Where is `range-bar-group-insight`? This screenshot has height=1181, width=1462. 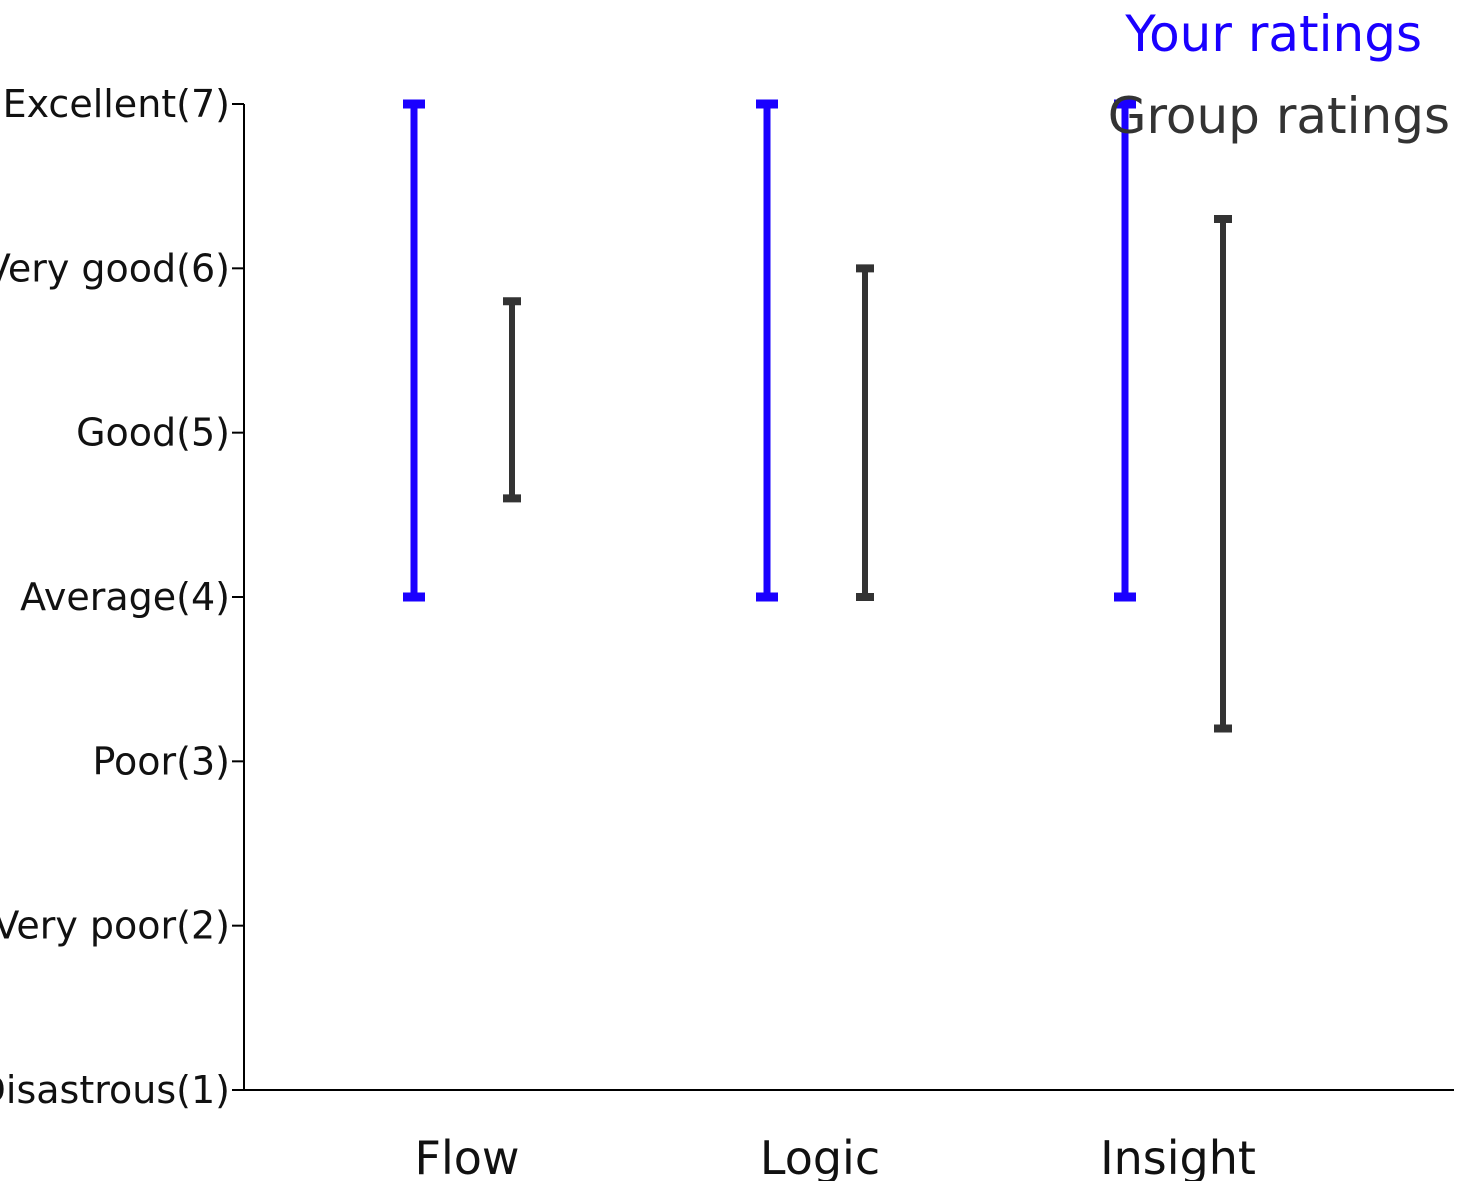 range-bar-group-insight is located at coordinates (1223, 474).